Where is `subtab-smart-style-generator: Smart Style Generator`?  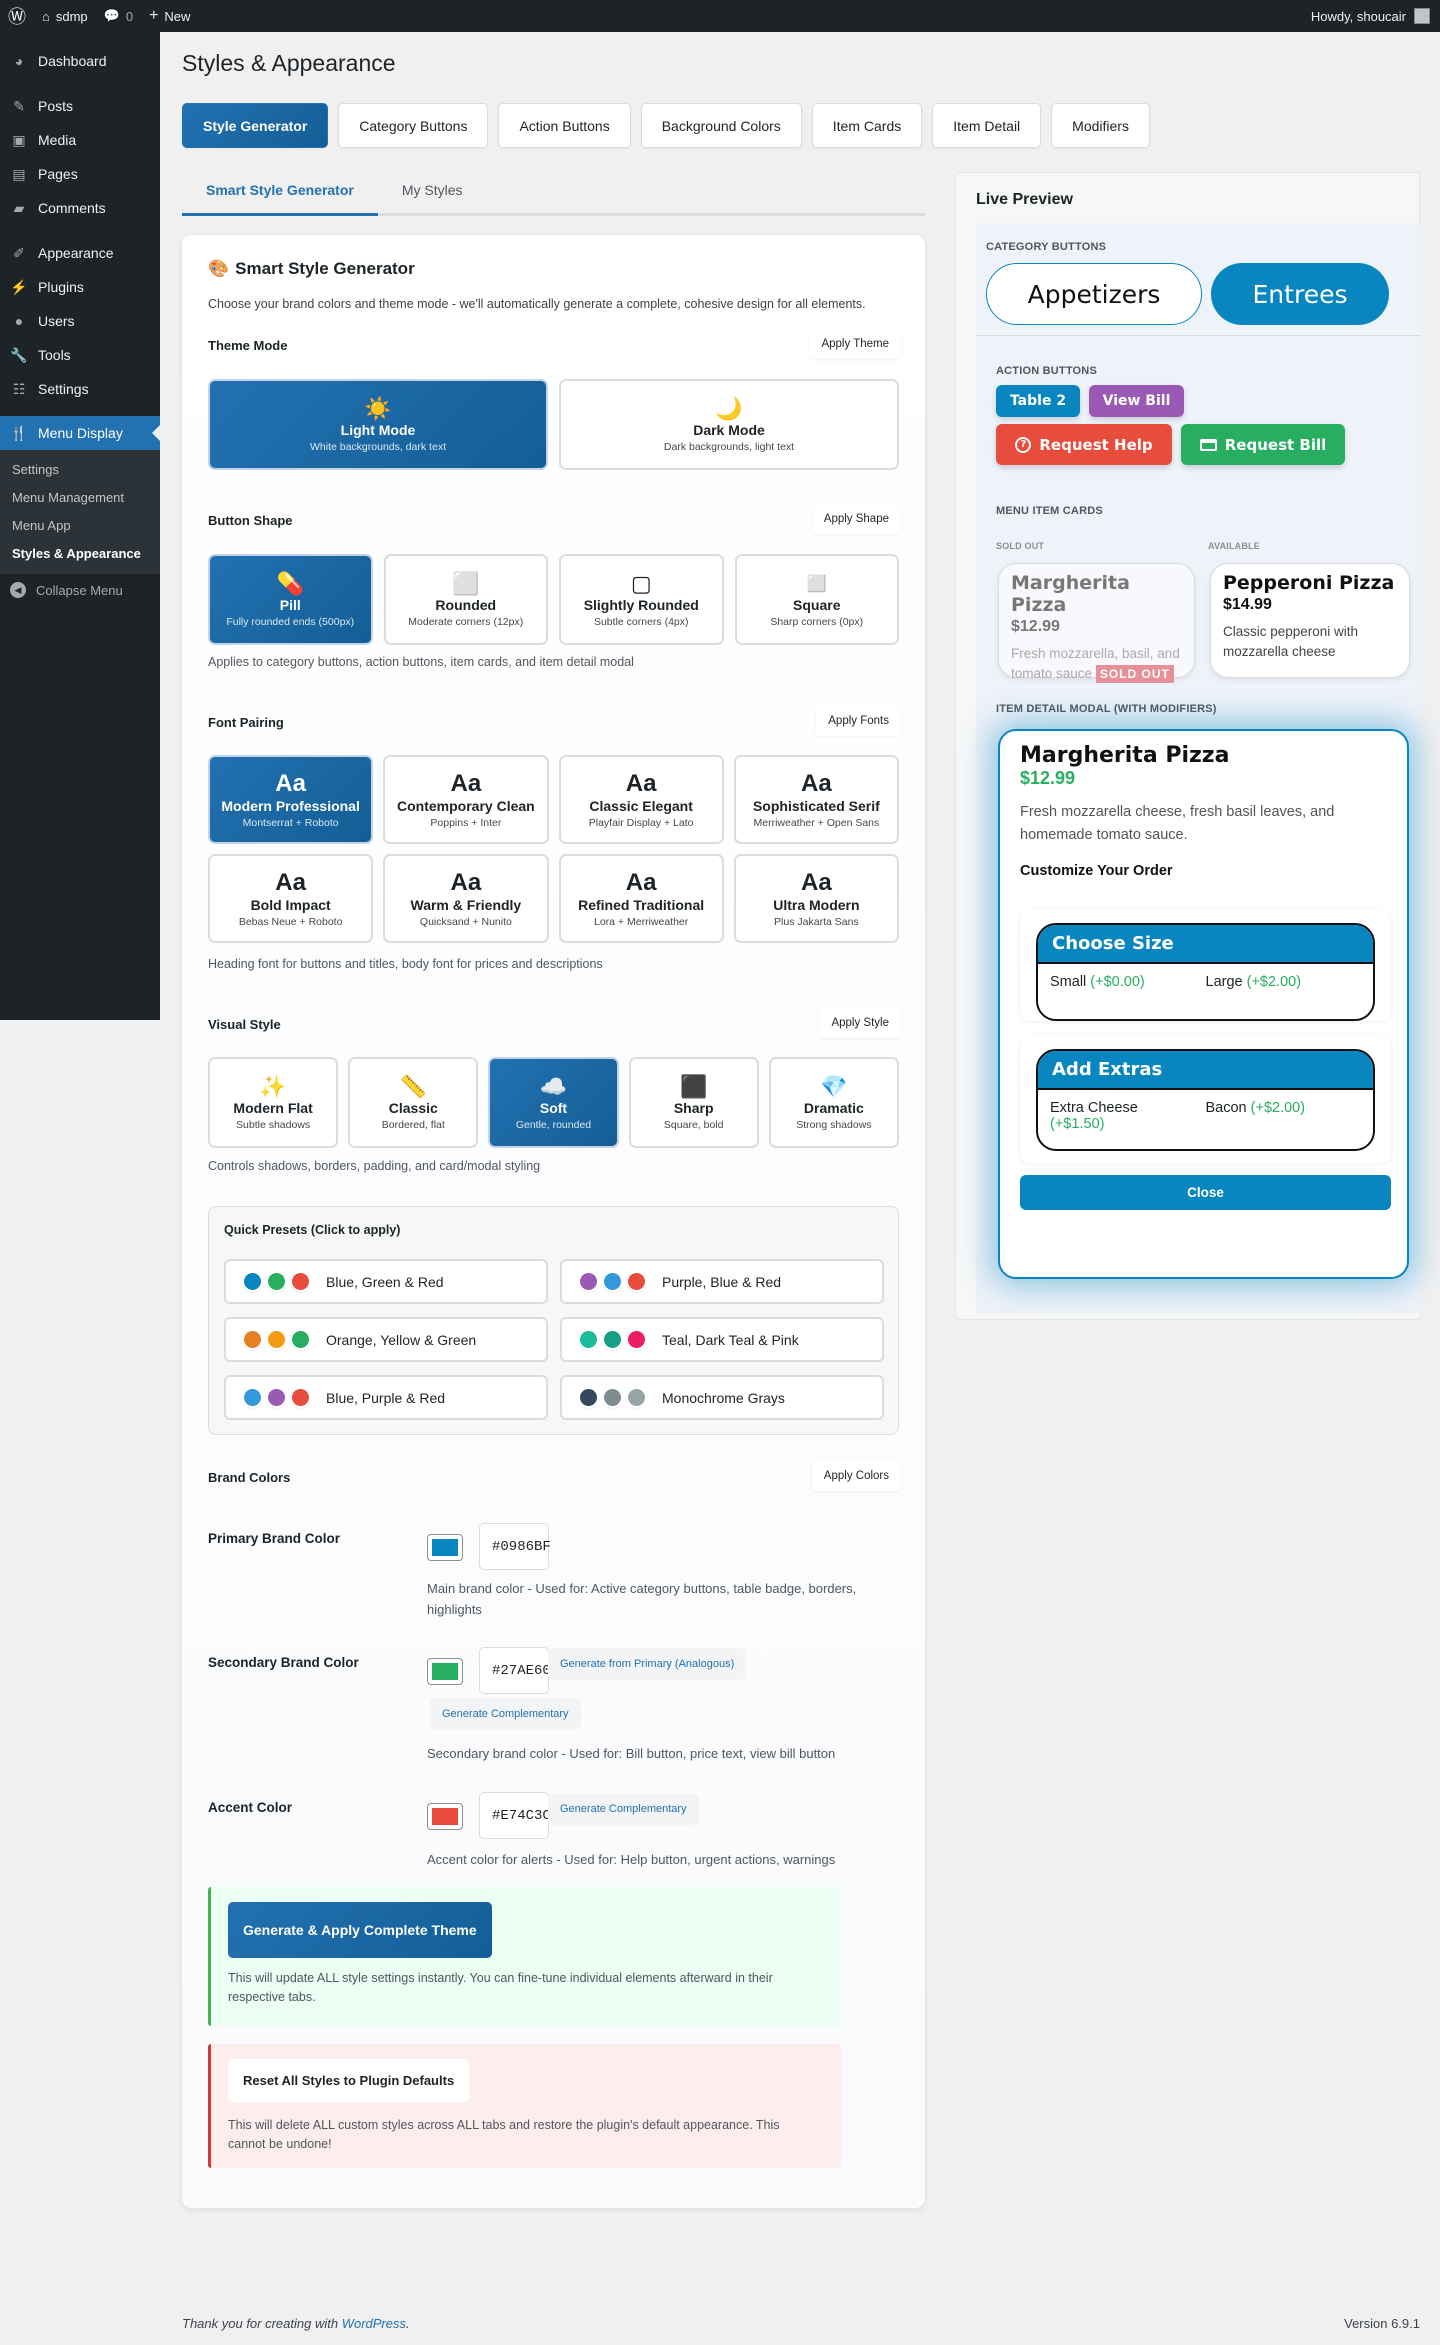 subtab-smart-style-generator: Smart Style Generator is located at coordinates (280, 194).